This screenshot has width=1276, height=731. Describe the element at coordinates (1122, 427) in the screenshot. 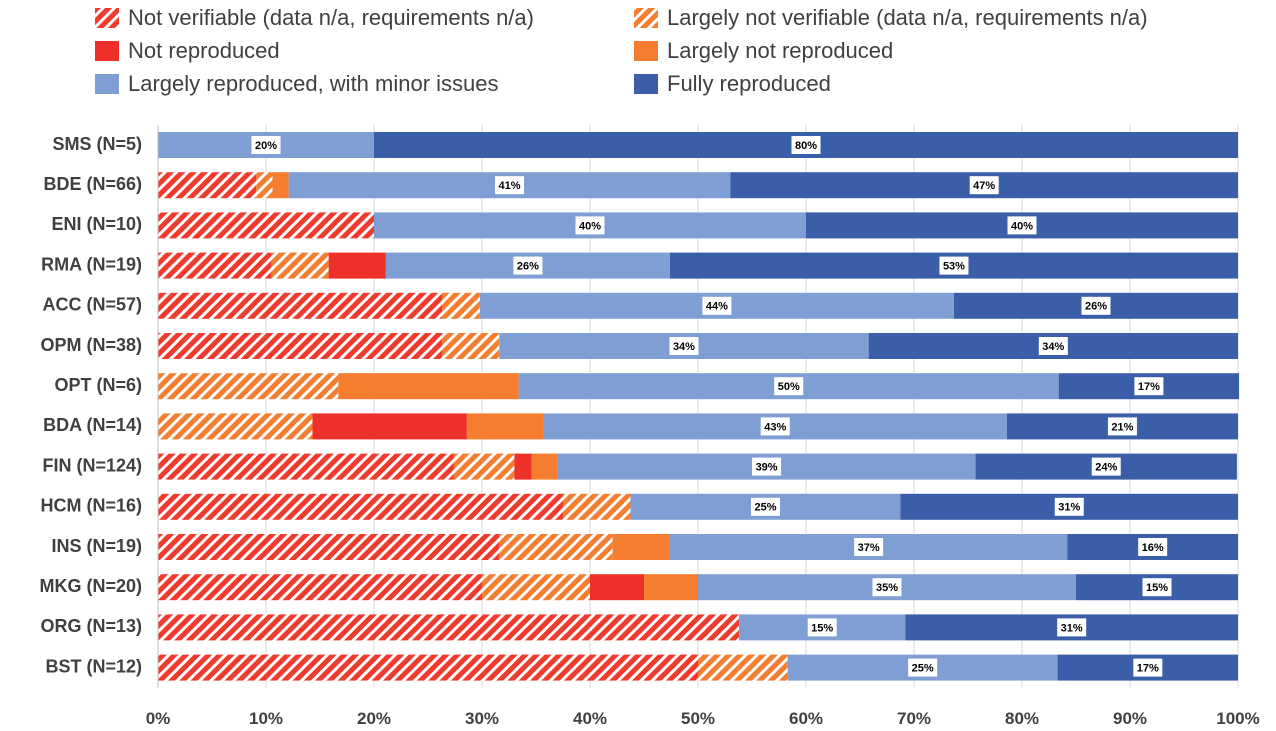

I see `value-label: 21%` at that location.